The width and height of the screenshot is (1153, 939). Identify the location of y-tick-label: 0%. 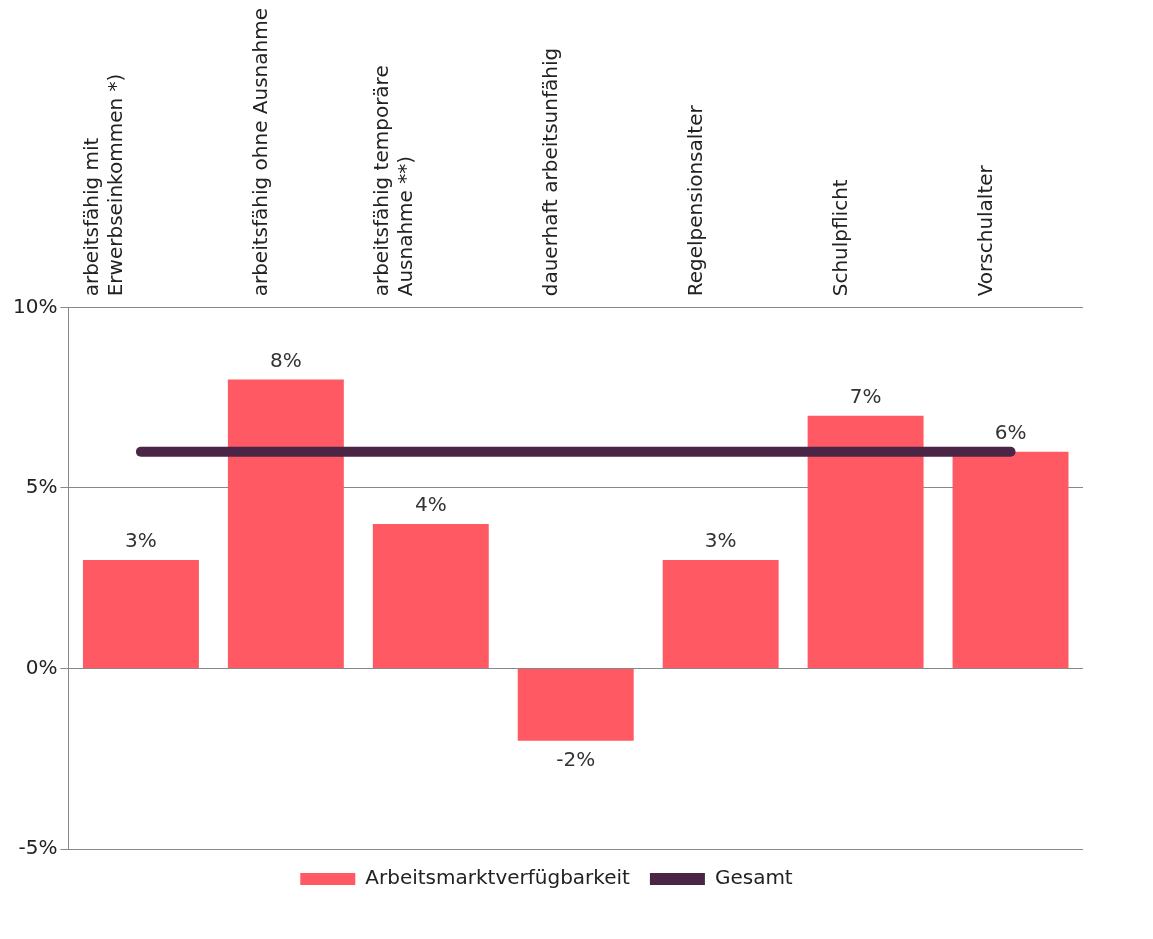
(41, 666).